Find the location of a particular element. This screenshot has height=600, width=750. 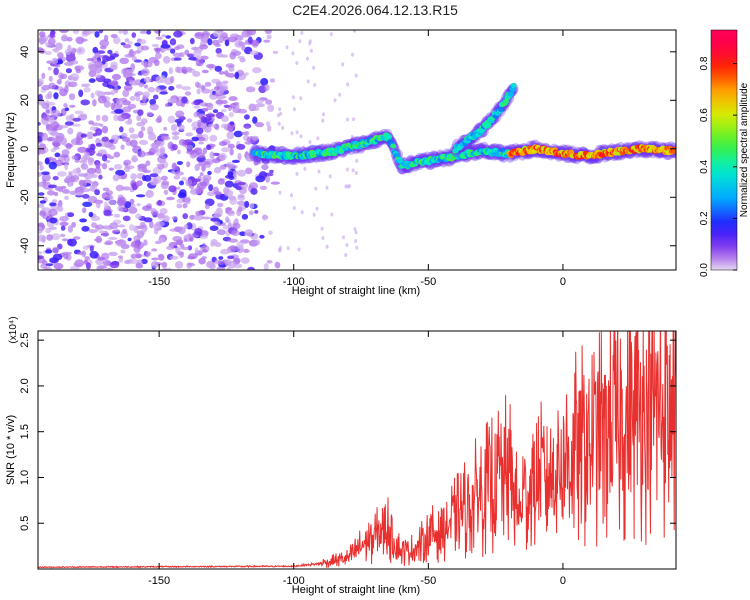

colorbar-label: Normalized spectral amplitude is located at coordinates (744, 149).